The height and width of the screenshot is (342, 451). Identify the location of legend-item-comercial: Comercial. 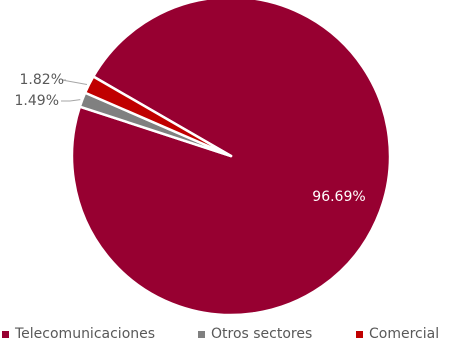
(397, 334).